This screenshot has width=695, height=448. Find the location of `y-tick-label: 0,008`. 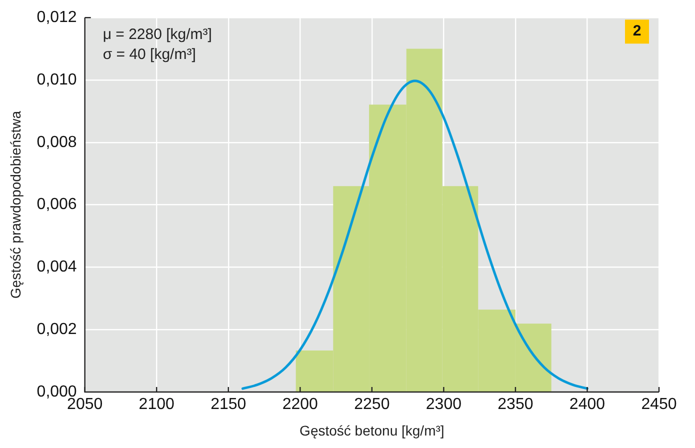

y-tick-label: 0,008 is located at coordinates (56, 142).